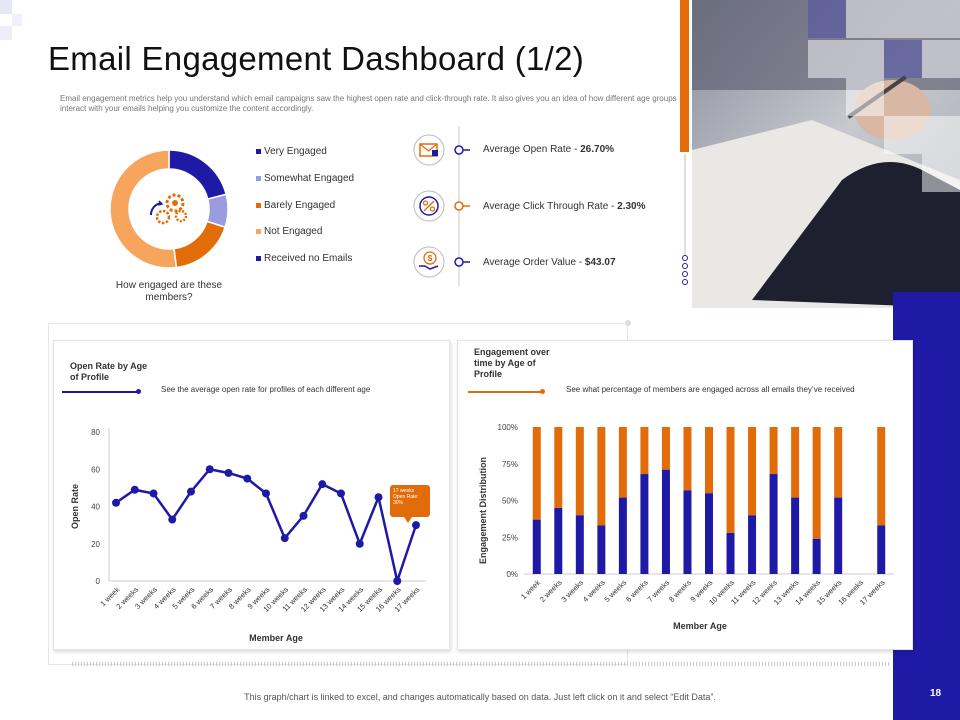  What do you see at coordinates (512, 574) in the screenshot?
I see `y-tick-label: 0%` at bounding box center [512, 574].